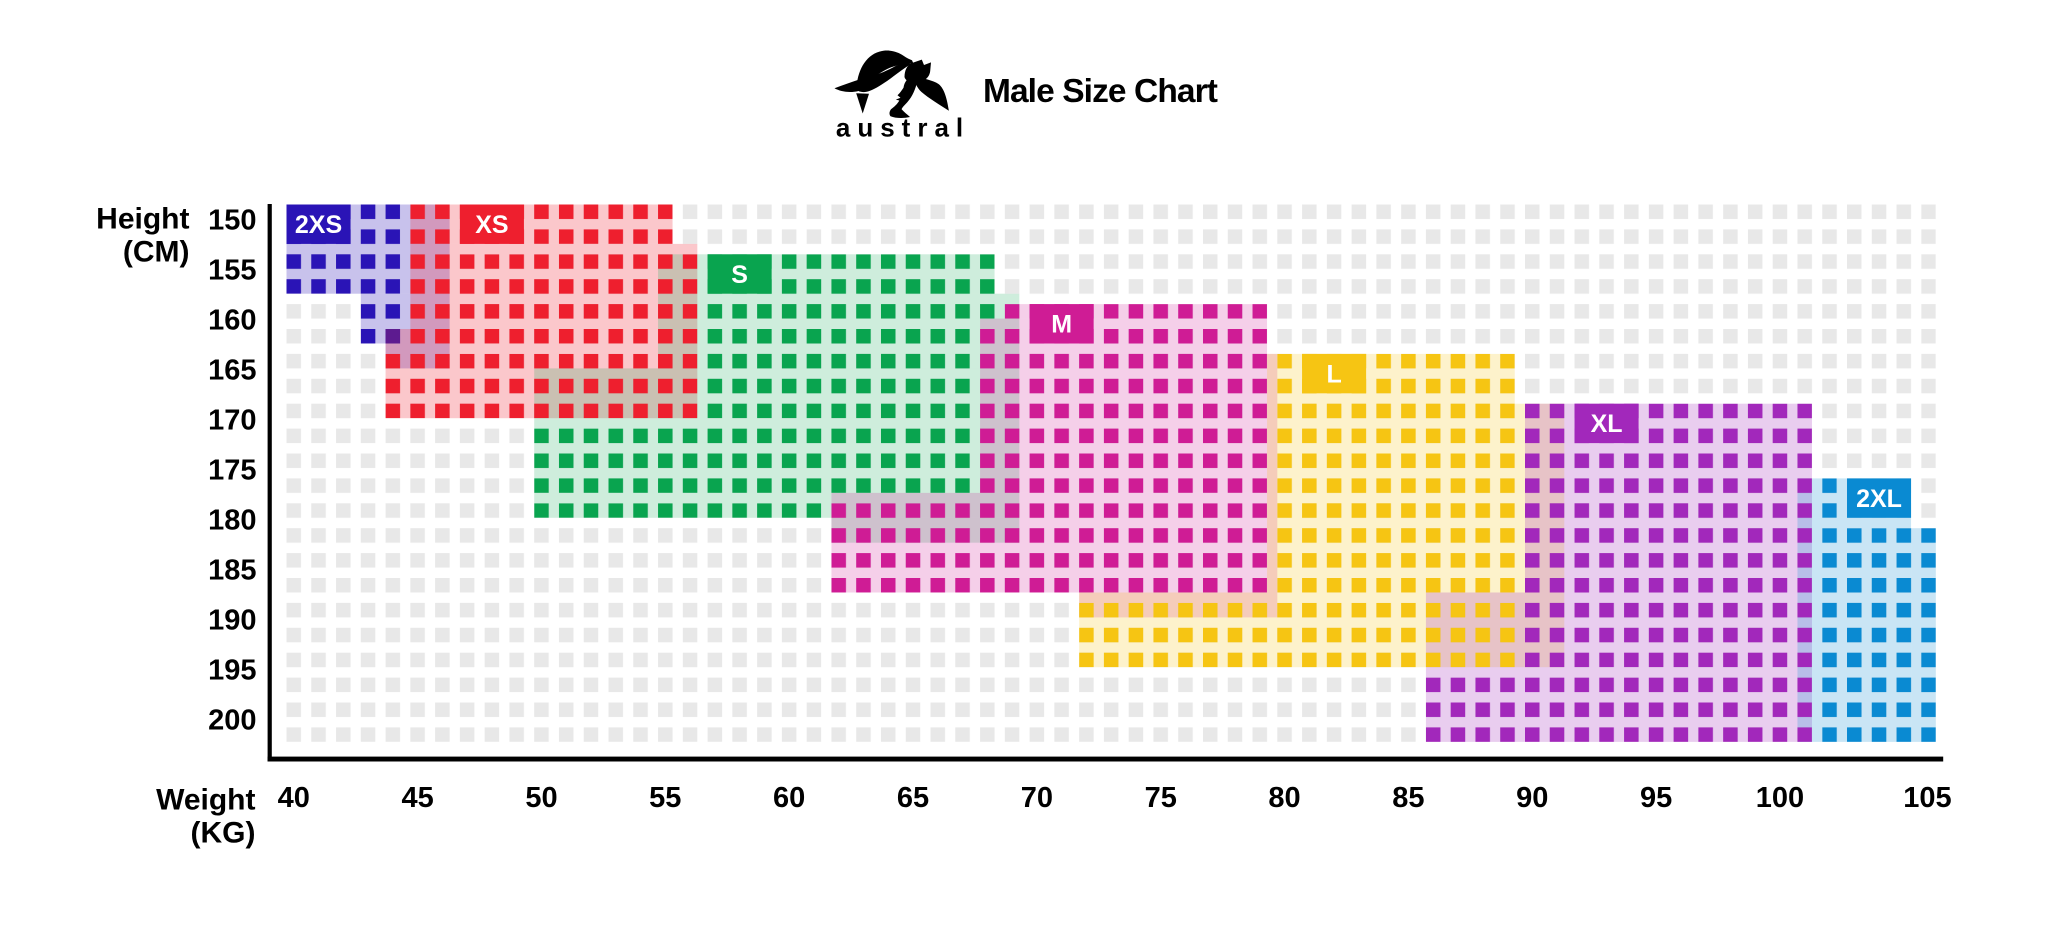  Describe the element at coordinates (232, 720) in the screenshot. I see `svg-text: 200` at that location.